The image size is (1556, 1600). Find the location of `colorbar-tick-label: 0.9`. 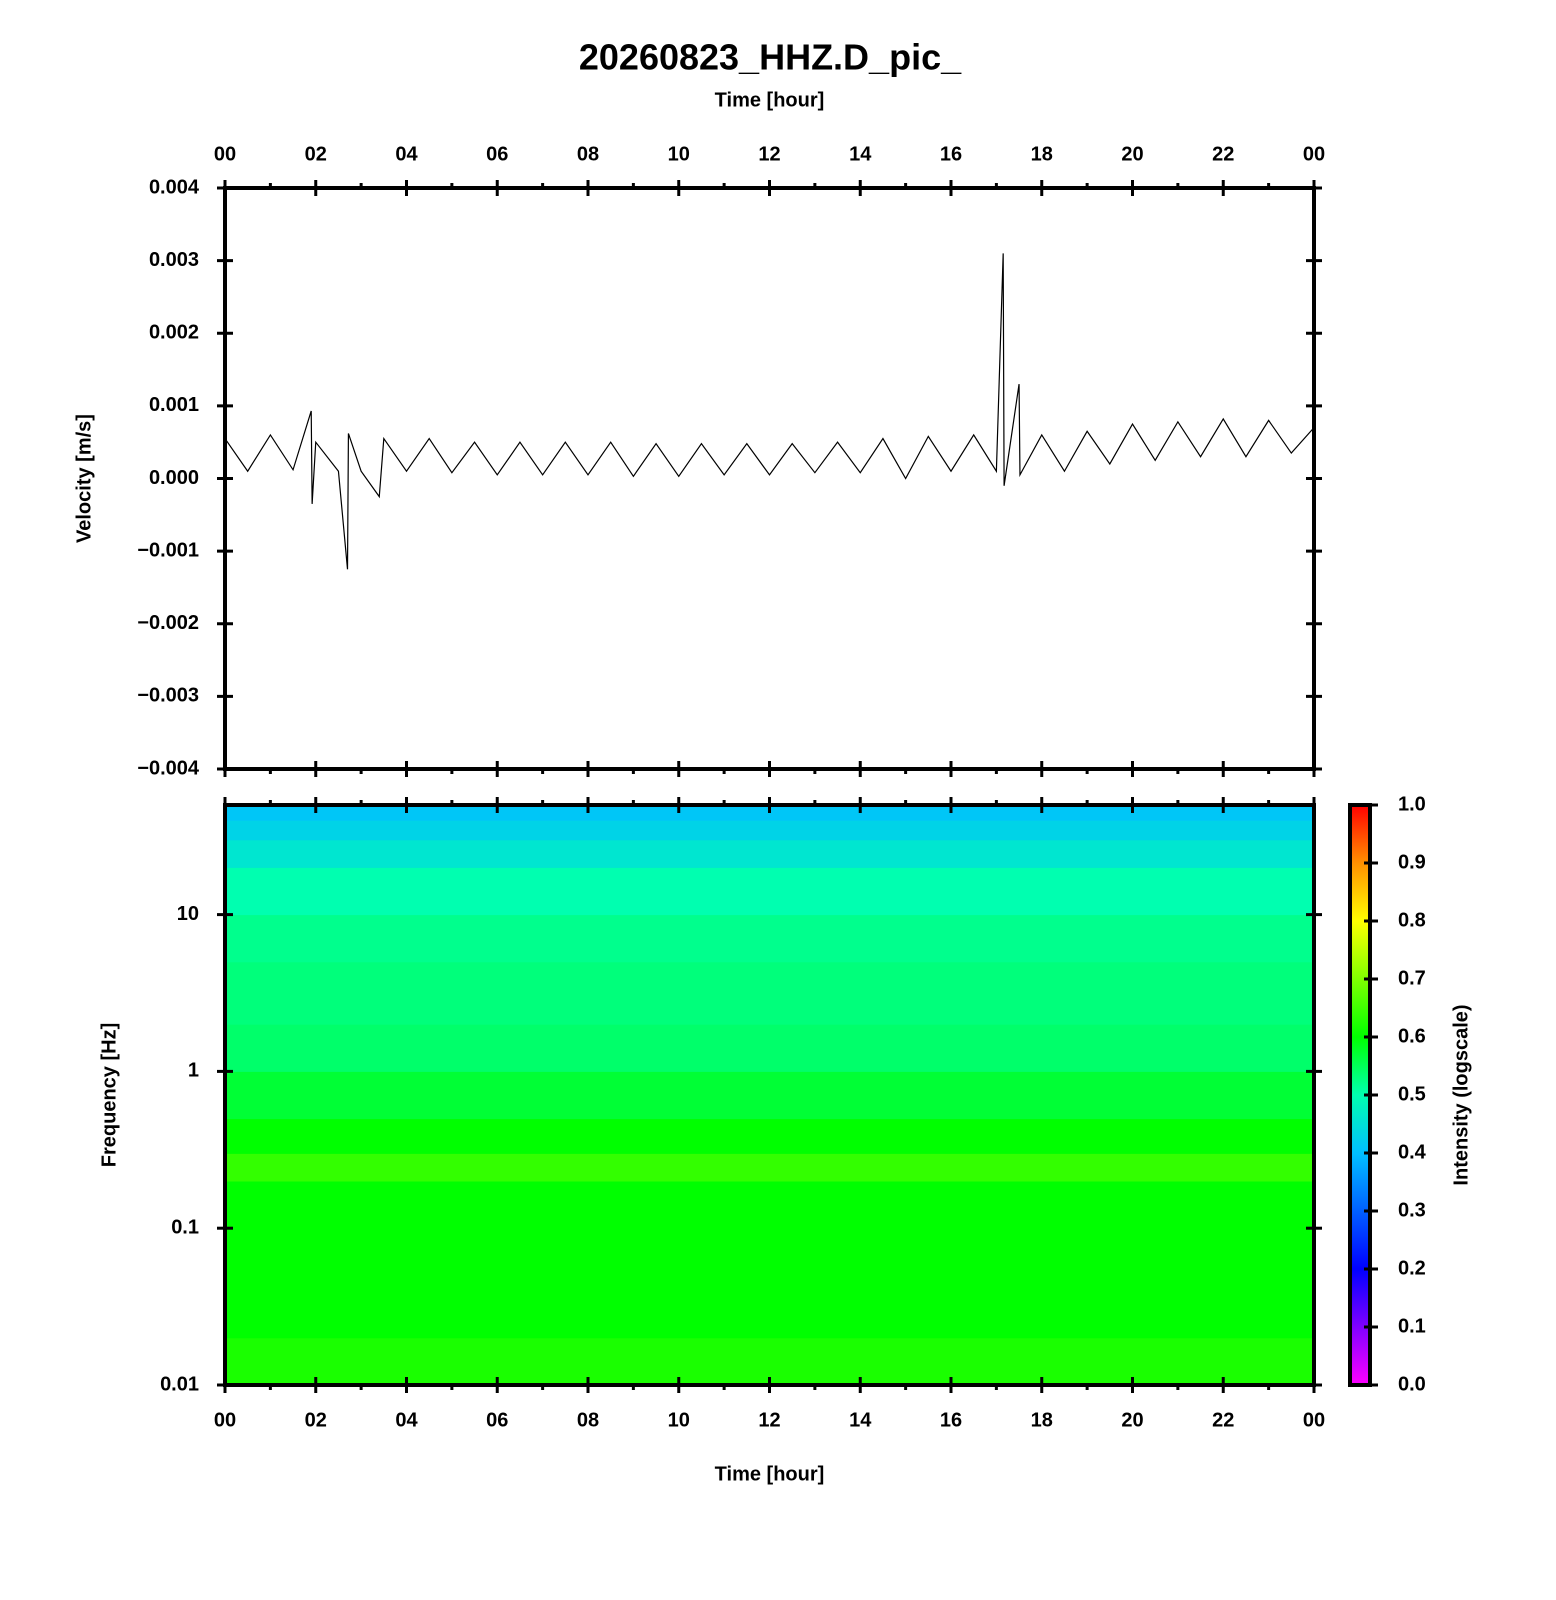

colorbar-tick-label: 0.9 is located at coordinates (1412, 862).